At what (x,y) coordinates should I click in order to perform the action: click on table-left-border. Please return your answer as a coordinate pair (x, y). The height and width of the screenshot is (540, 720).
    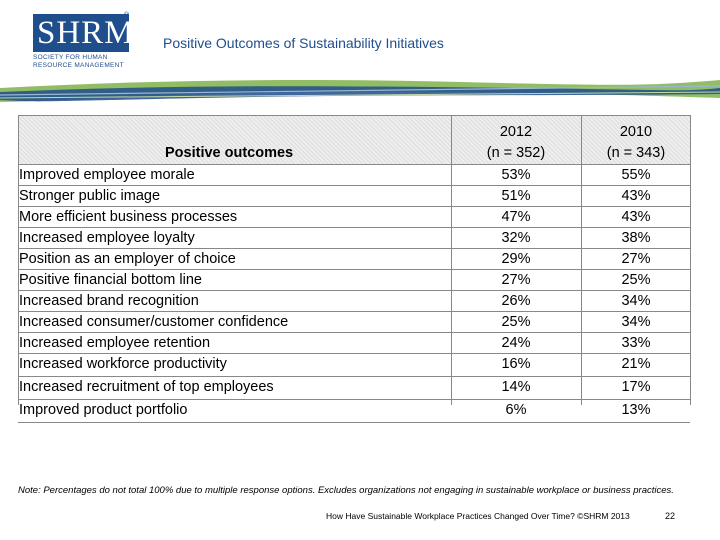
    Looking at the image, I should click on (18, 260).